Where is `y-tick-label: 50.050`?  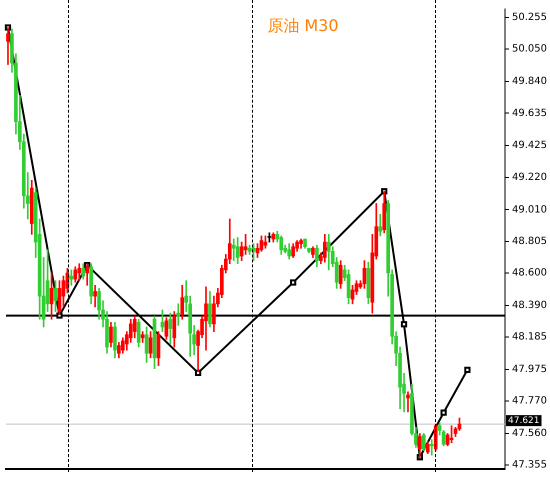
y-tick-label: 50.050 is located at coordinates (530, 49).